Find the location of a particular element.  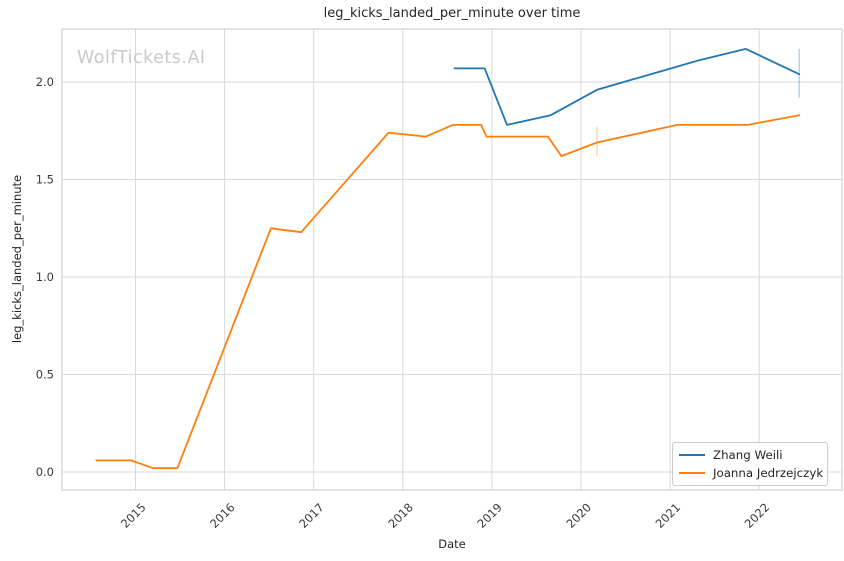

y-tick-label: 1.0 is located at coordinates (45, 277).